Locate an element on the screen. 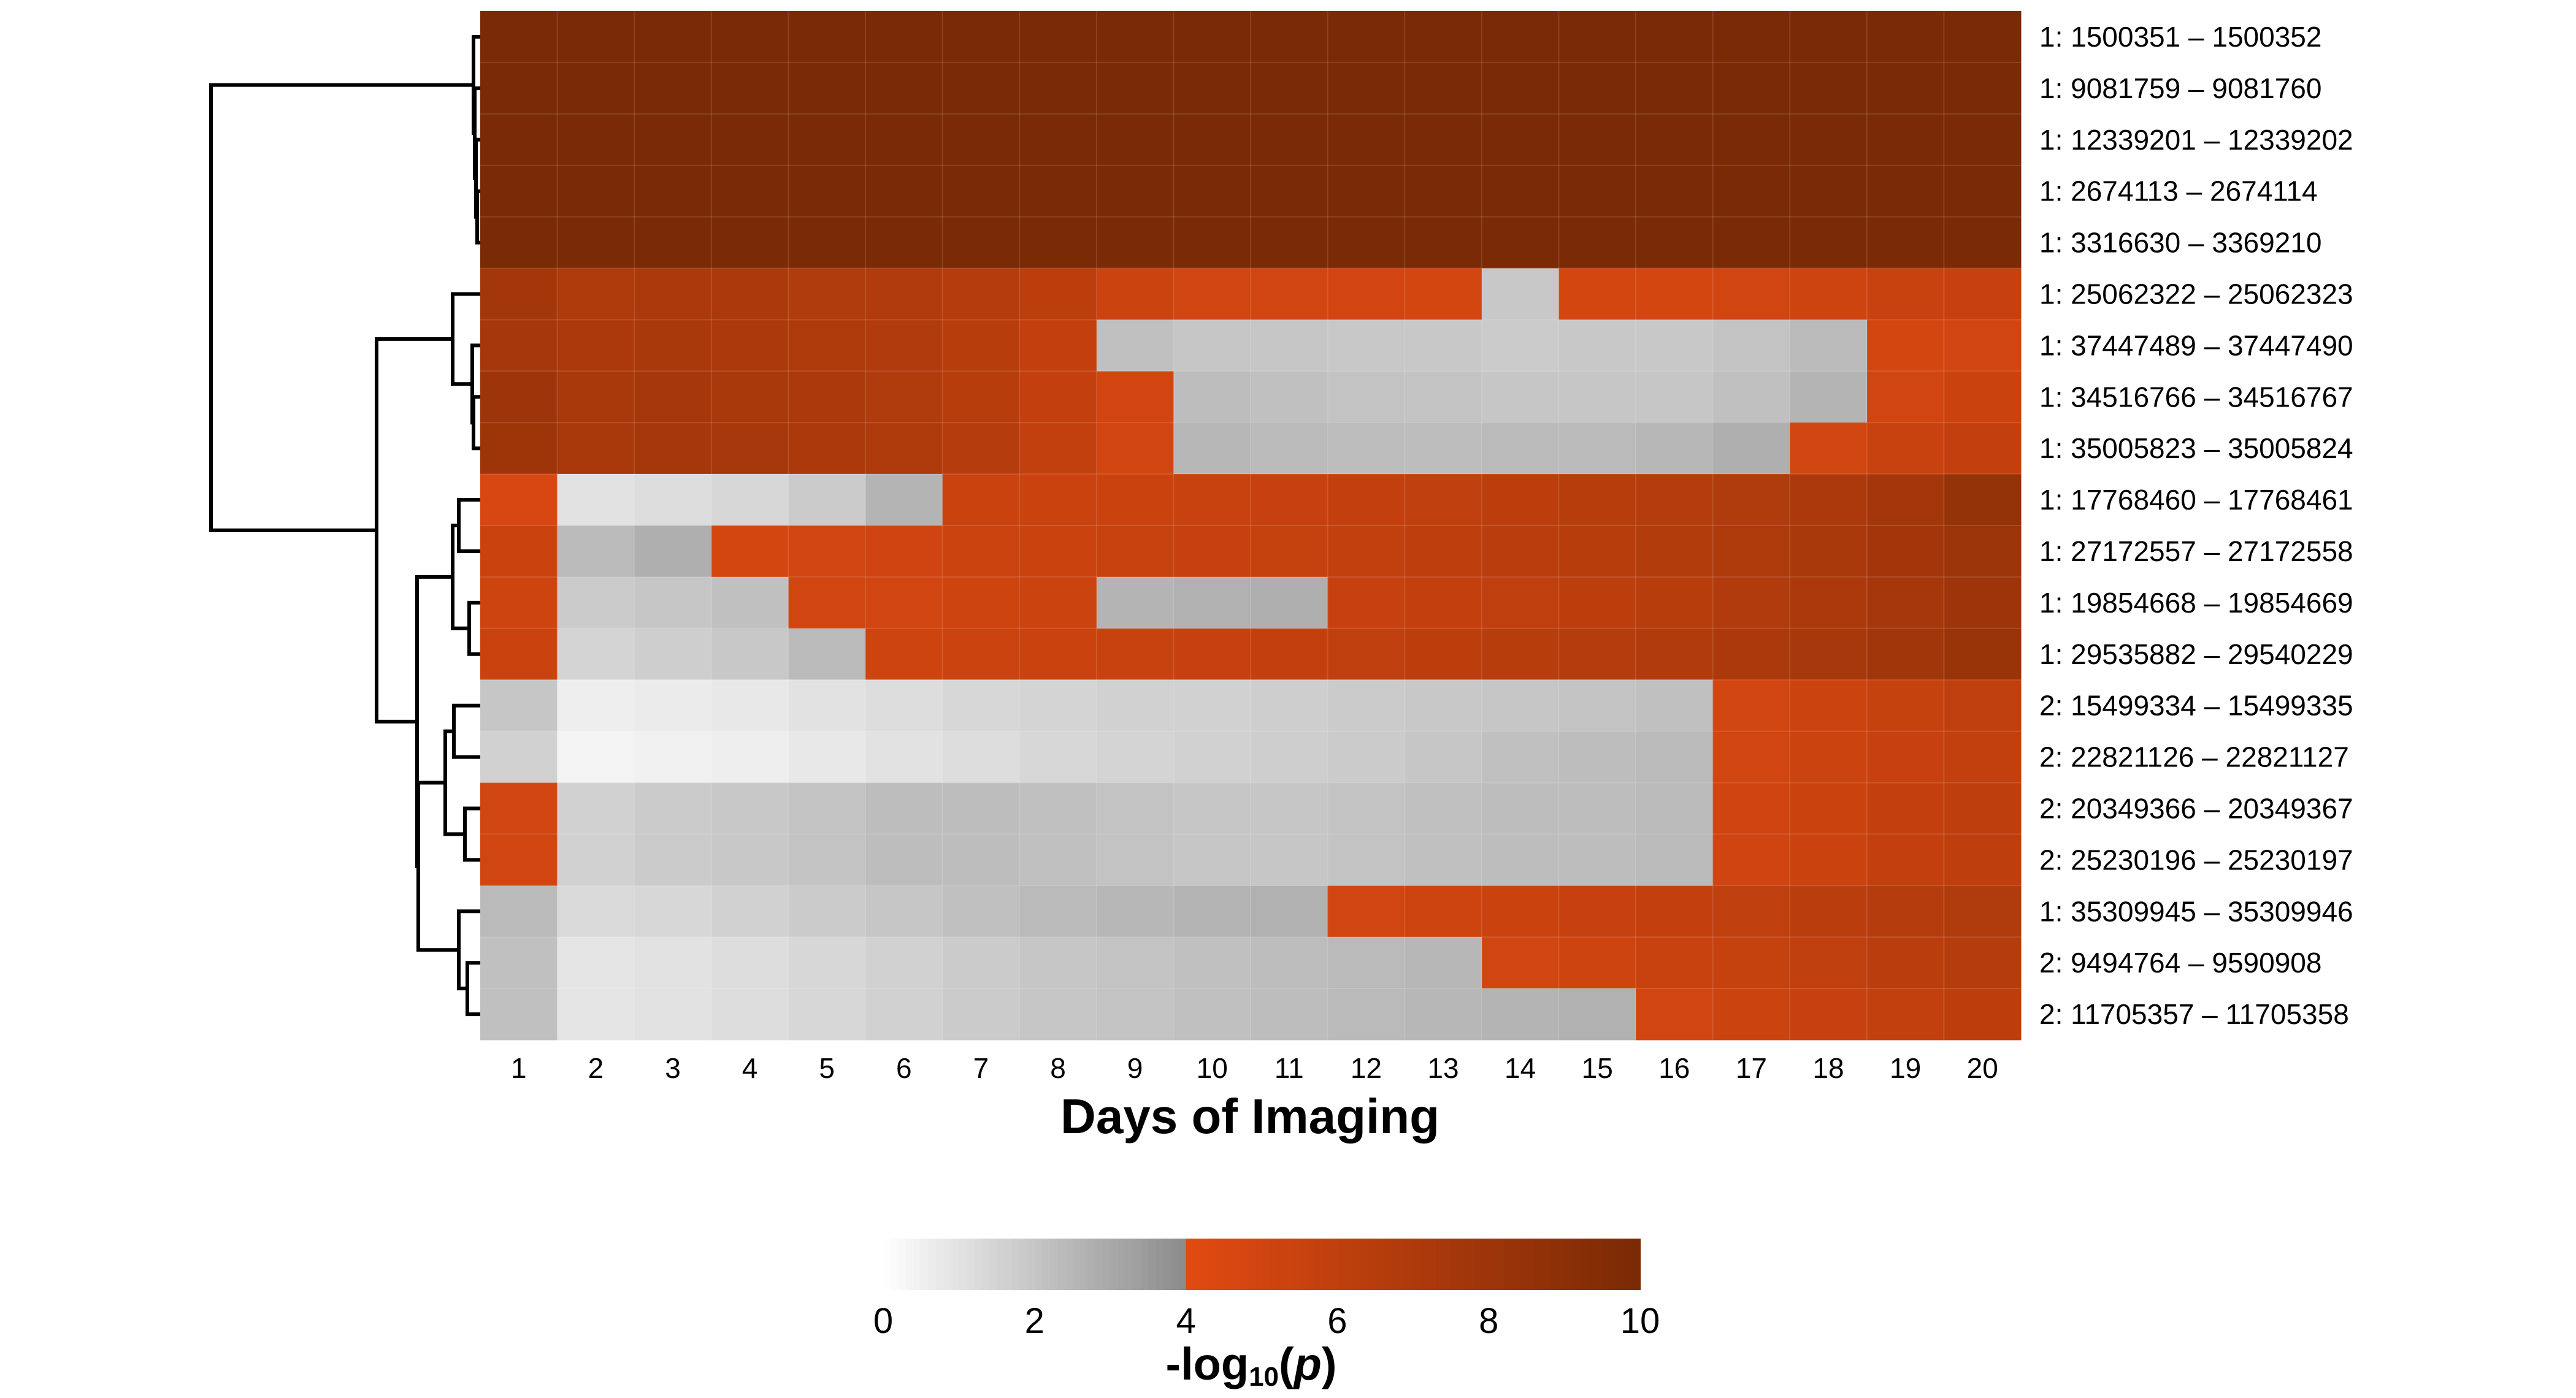  row-label: 1: 3316630 – 3369210 is located at coordinates (2180, 243).